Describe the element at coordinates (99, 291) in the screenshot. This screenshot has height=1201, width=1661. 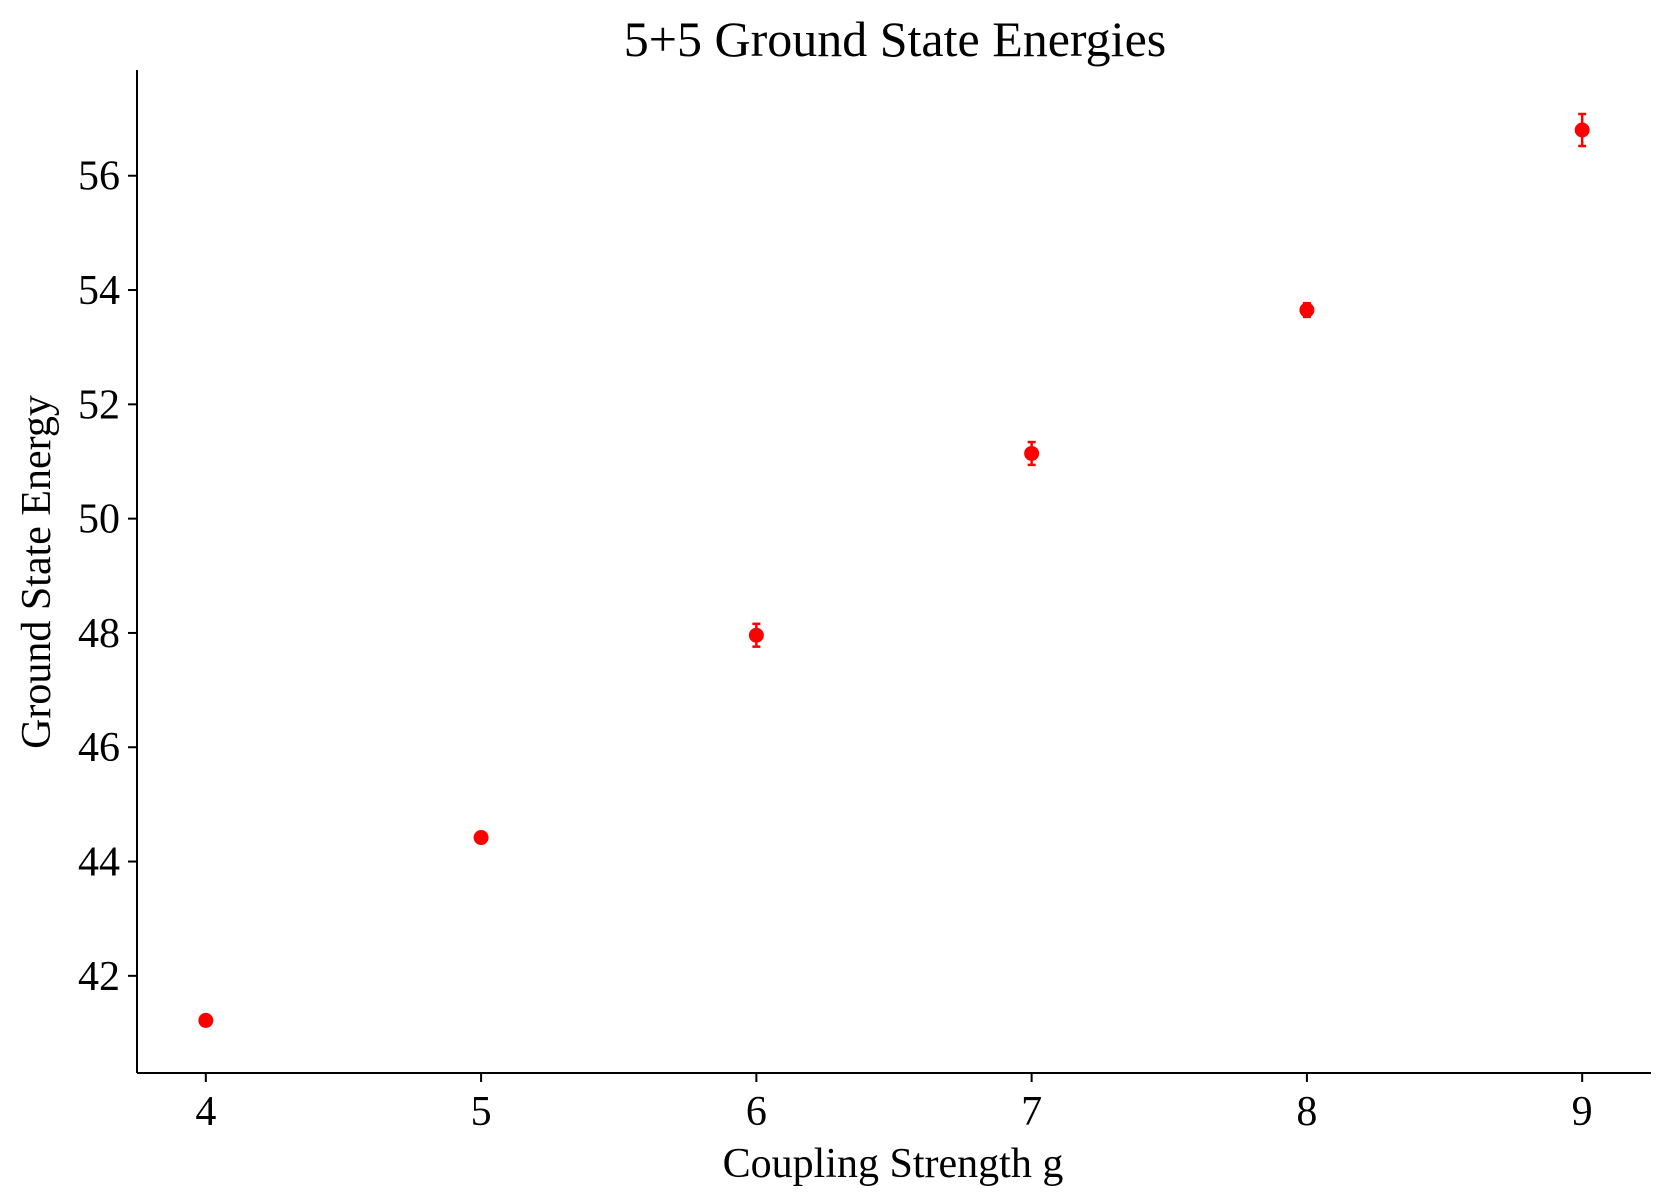
I see `y-tick-label: 54` at that location.